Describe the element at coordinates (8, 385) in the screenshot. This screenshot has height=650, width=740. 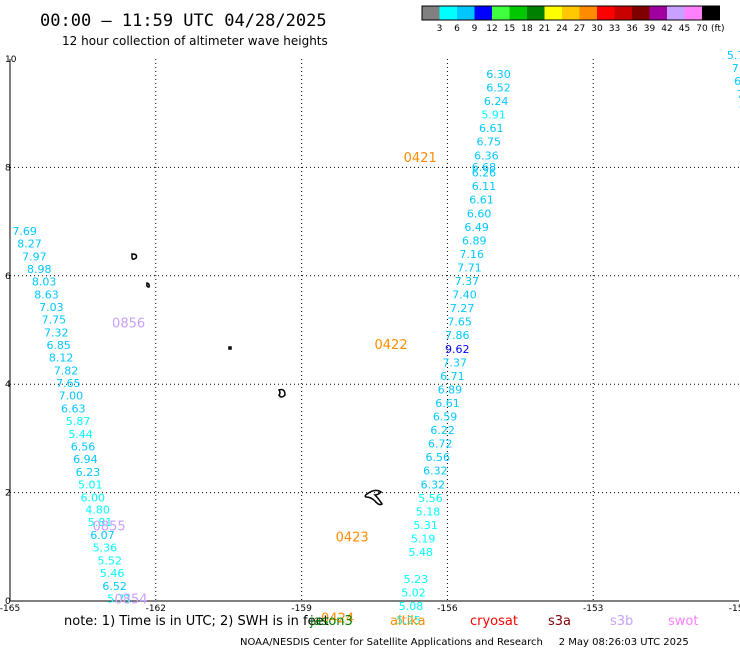
I see `lat-tick-label: 4` at that location.